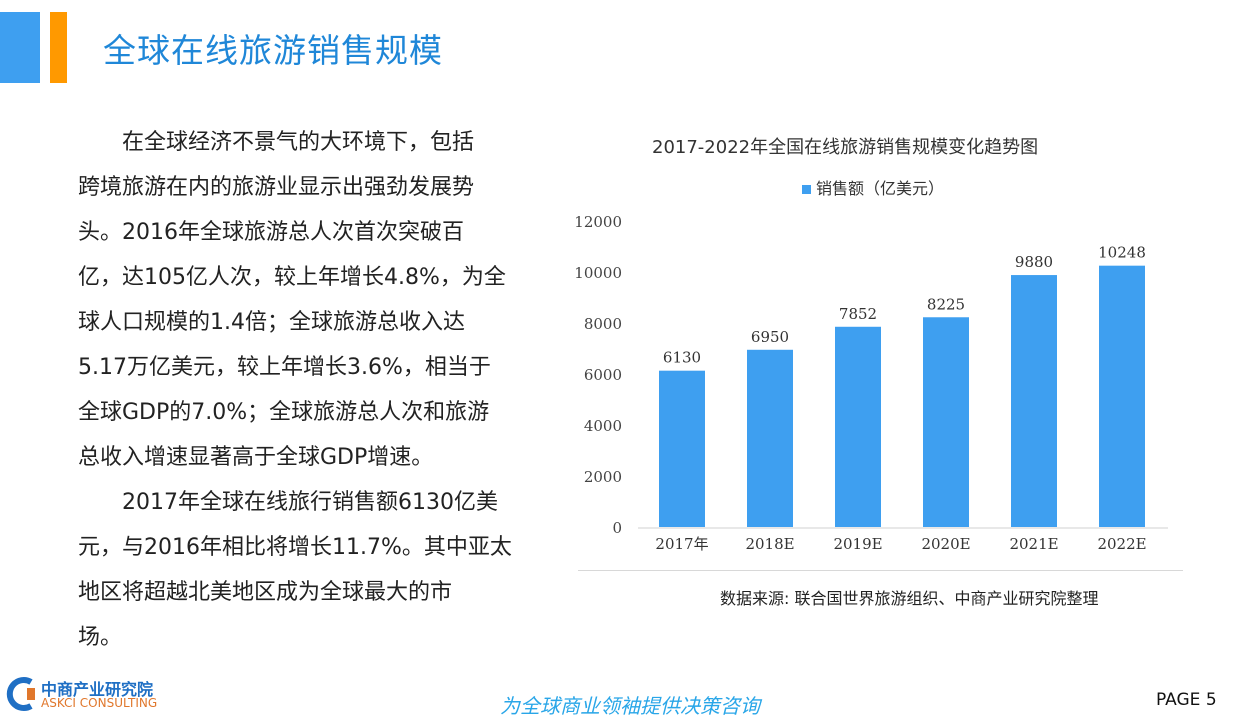 This screenshot has width=1249, height=720. Describe the element at coordinates (271, 232) in the screenshot. I see `body-line: 头。2016年全球旅游总人次首次突破百` at that location.